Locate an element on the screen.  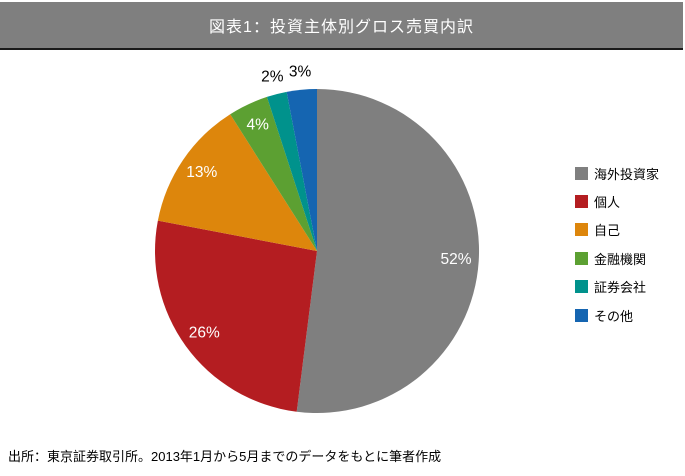
pie-data-label: 52% is located at coordinates (455, 259).